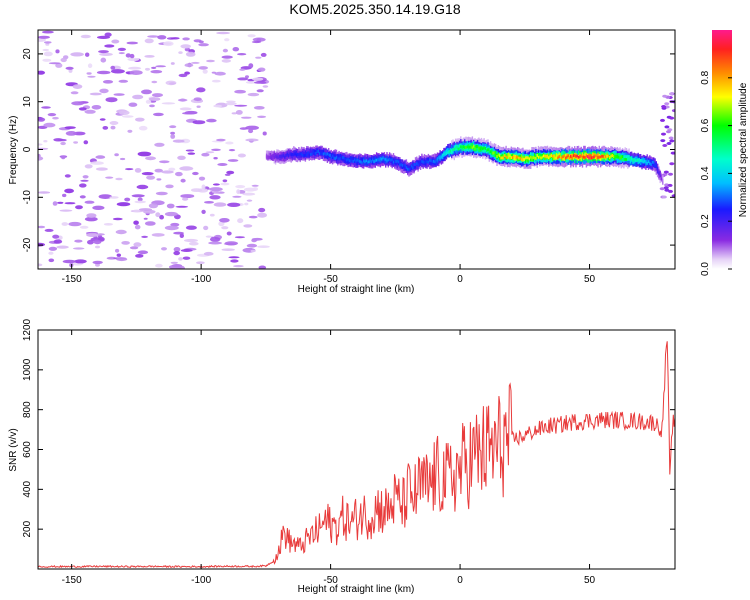 The width and height of the screenshot is (750, 600). I want to click on snr-y-tick-label: 1000, so click(27, 369).